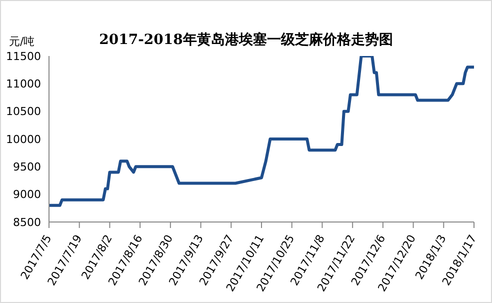  Describe the element at coordinates (27, 222) in the screenshot. I see `y-tick-label: 8500` at that location.